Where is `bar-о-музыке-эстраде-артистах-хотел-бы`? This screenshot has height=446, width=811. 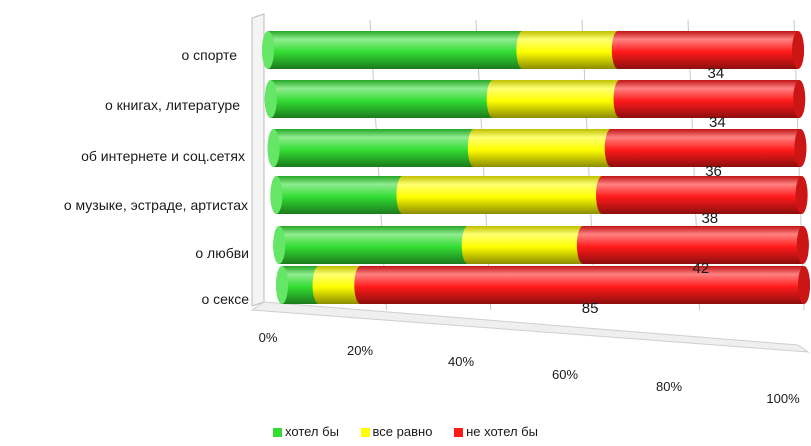 bar-о-музыке-эстраде-артистах-хотел-бы is located at coordinates (339, 195).